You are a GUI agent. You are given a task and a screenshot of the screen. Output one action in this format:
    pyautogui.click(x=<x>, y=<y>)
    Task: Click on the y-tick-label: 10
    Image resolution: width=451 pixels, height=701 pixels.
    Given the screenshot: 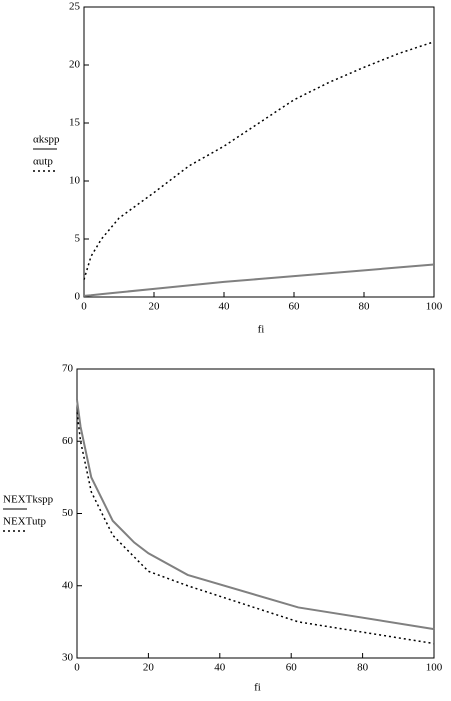 What is the action you would take?
    pyautogui.click(x=75, y=181)
    